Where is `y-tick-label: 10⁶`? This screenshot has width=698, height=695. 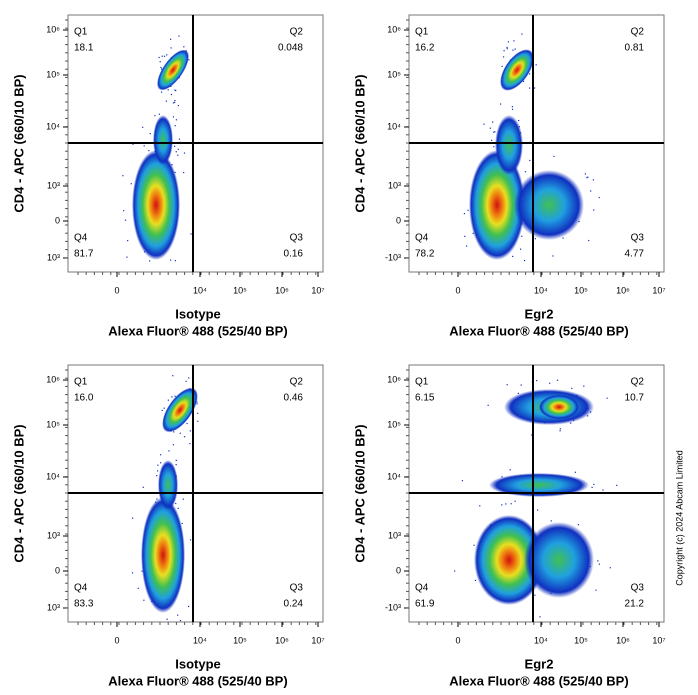 y-tick-label: 10⁶ is located at coordinates (394, 379).